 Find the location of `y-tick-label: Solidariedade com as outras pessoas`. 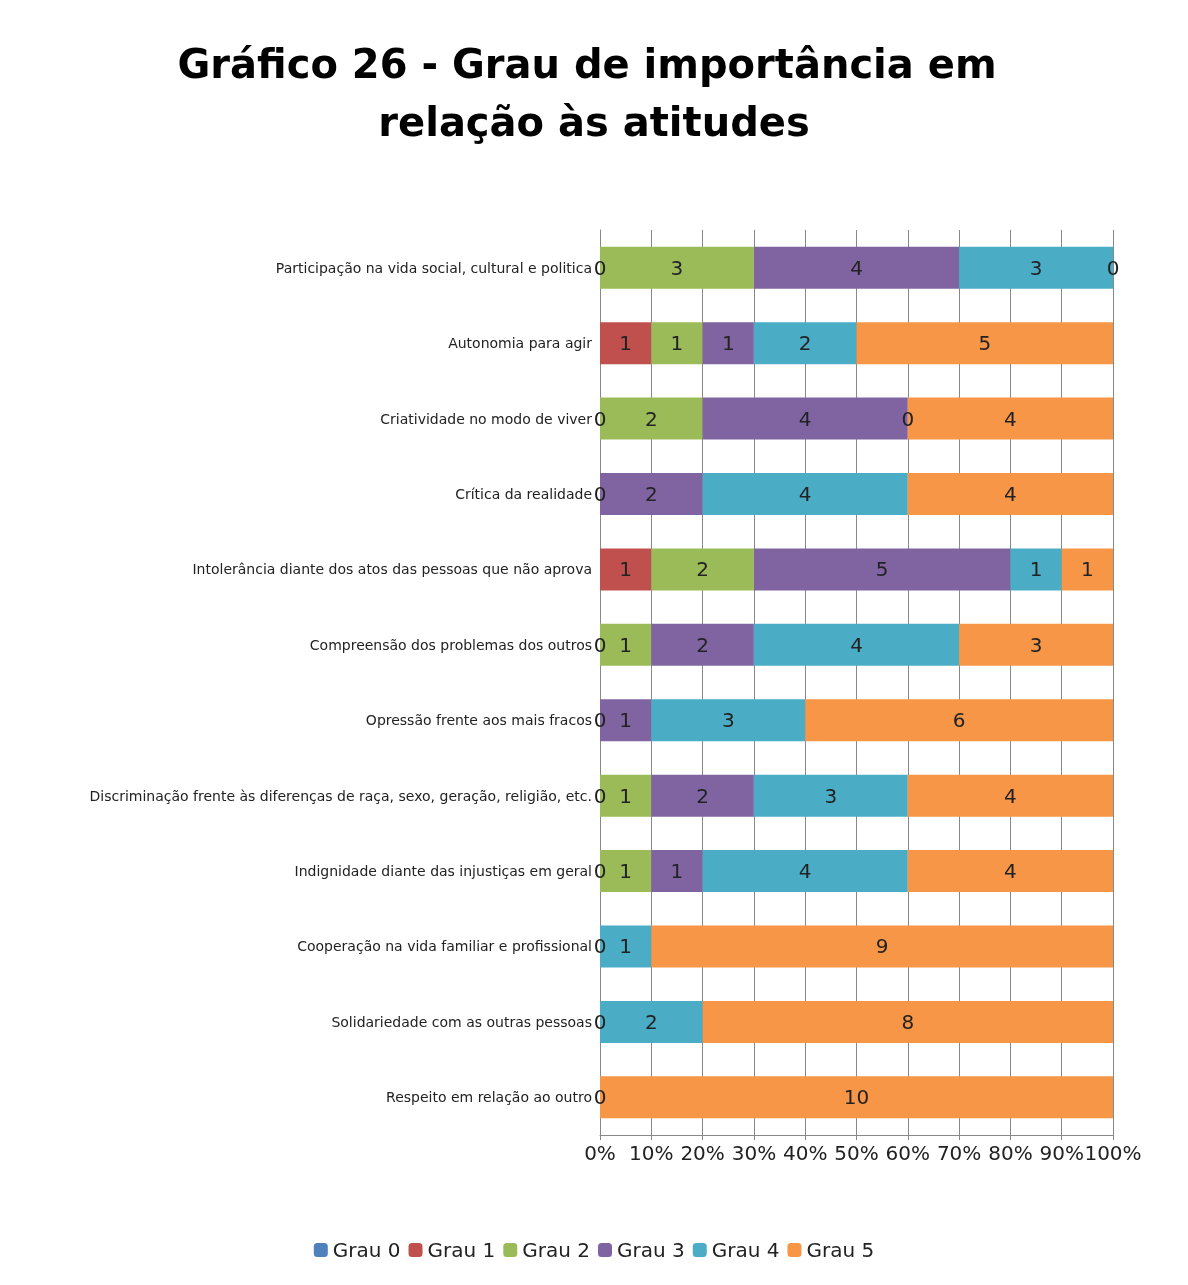

y-tick-label: Solidariedade com as outras pessoas is located at coordinates (461, 1021).